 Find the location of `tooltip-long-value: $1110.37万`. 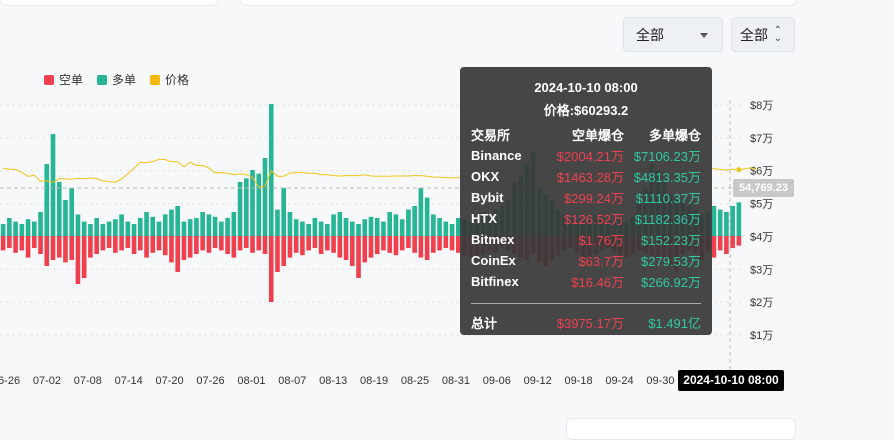

tooltip-long-value: $1110.37万 is located at coordinates (668, 198).